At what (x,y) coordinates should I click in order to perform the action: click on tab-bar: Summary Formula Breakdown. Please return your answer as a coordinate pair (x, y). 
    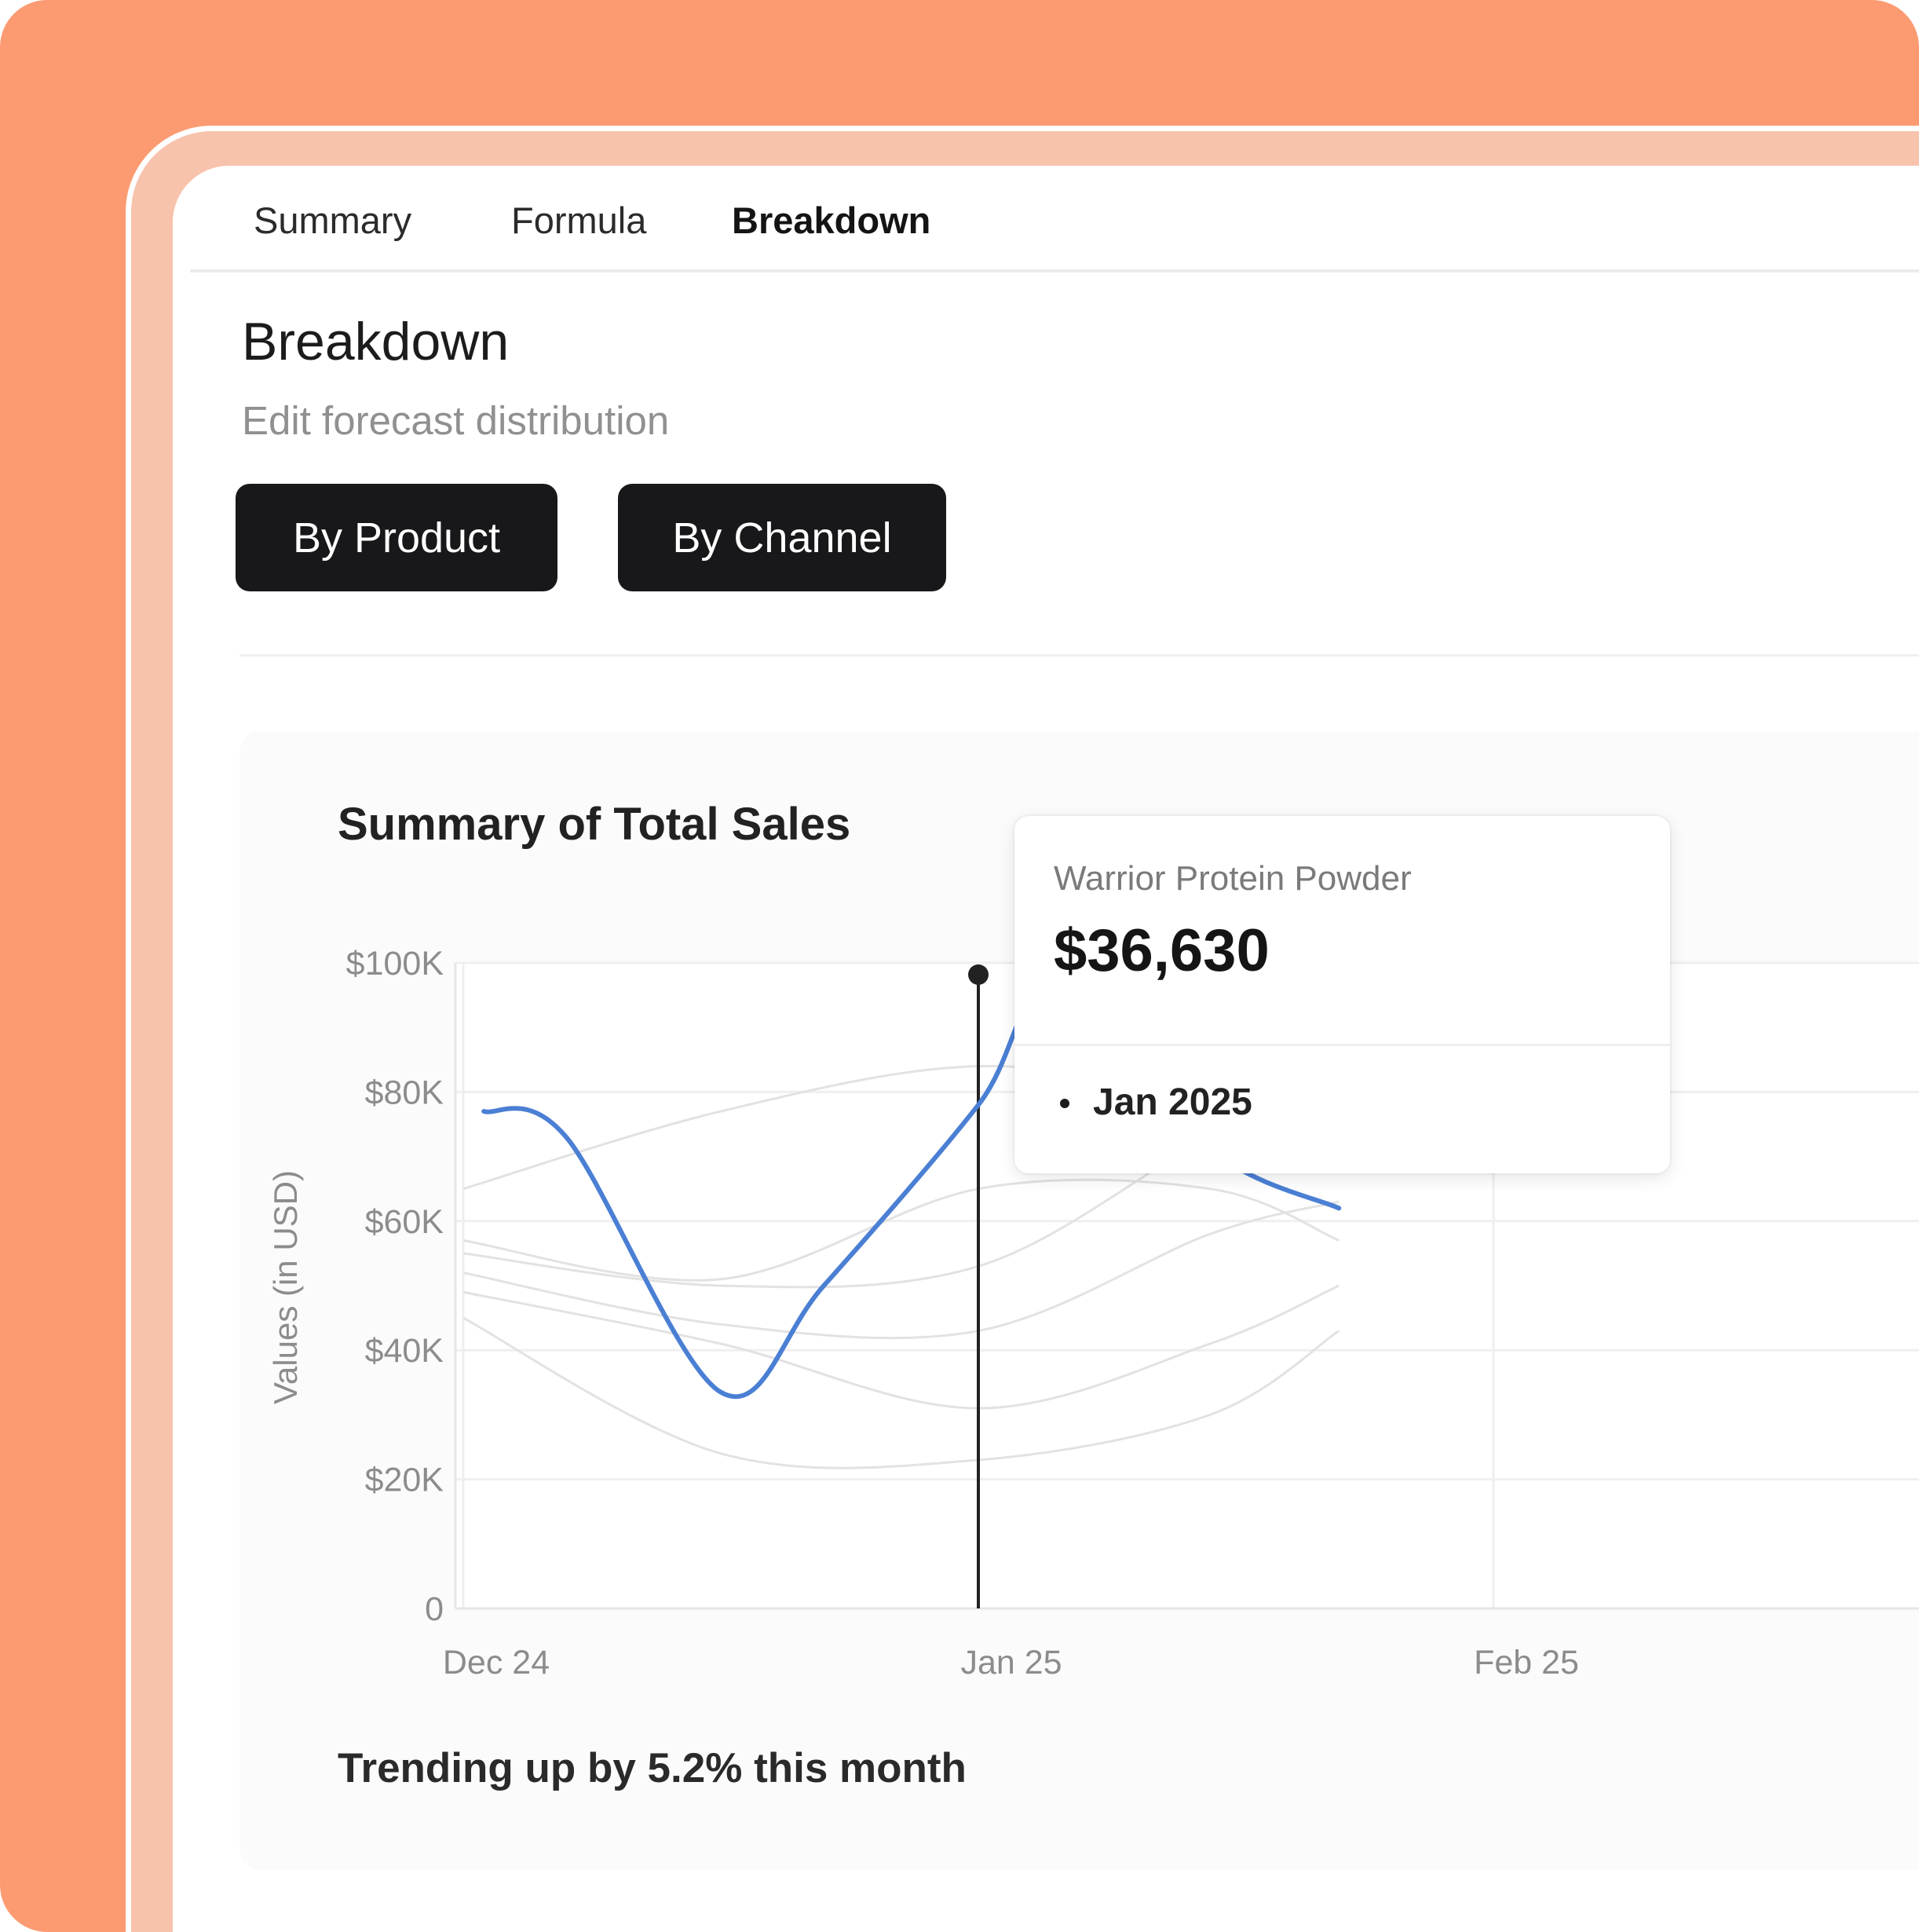
    Looking at the image, I should click on (1046, 220).